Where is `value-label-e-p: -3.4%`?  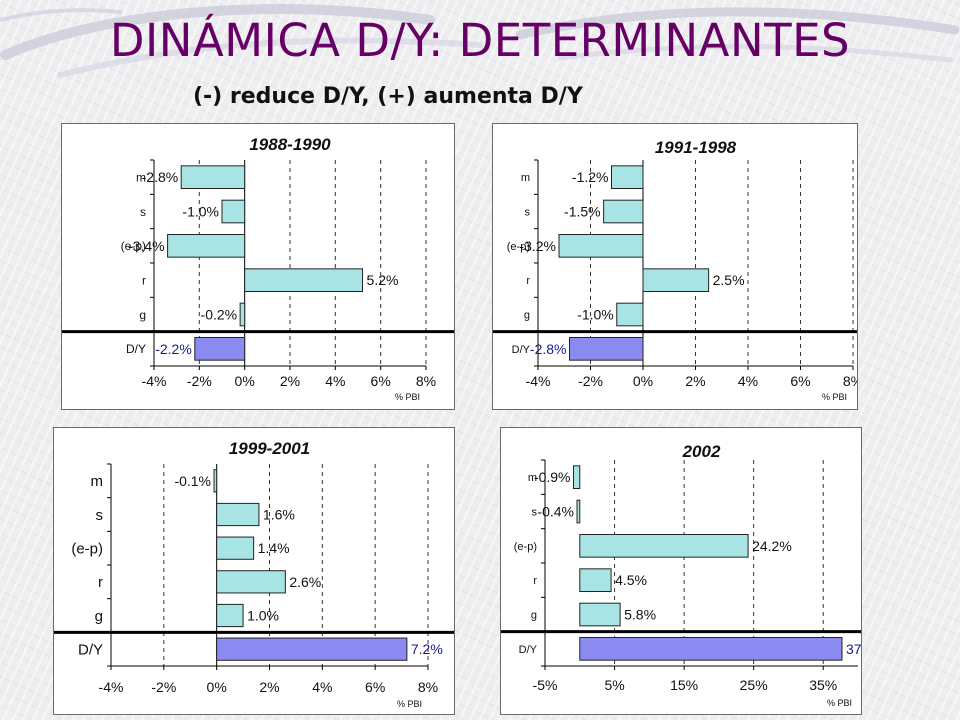
value-label-e-p: -3.4% is located at coordinates (146, 246).